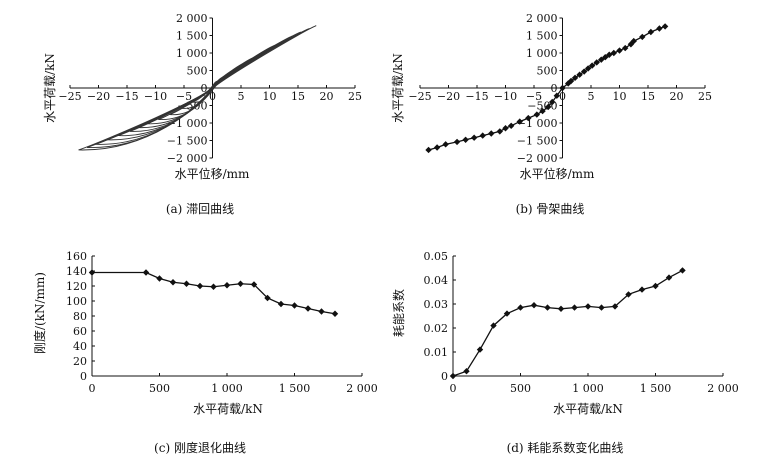  I want to click on y-tick-label: 2 000, so click(542, 18).